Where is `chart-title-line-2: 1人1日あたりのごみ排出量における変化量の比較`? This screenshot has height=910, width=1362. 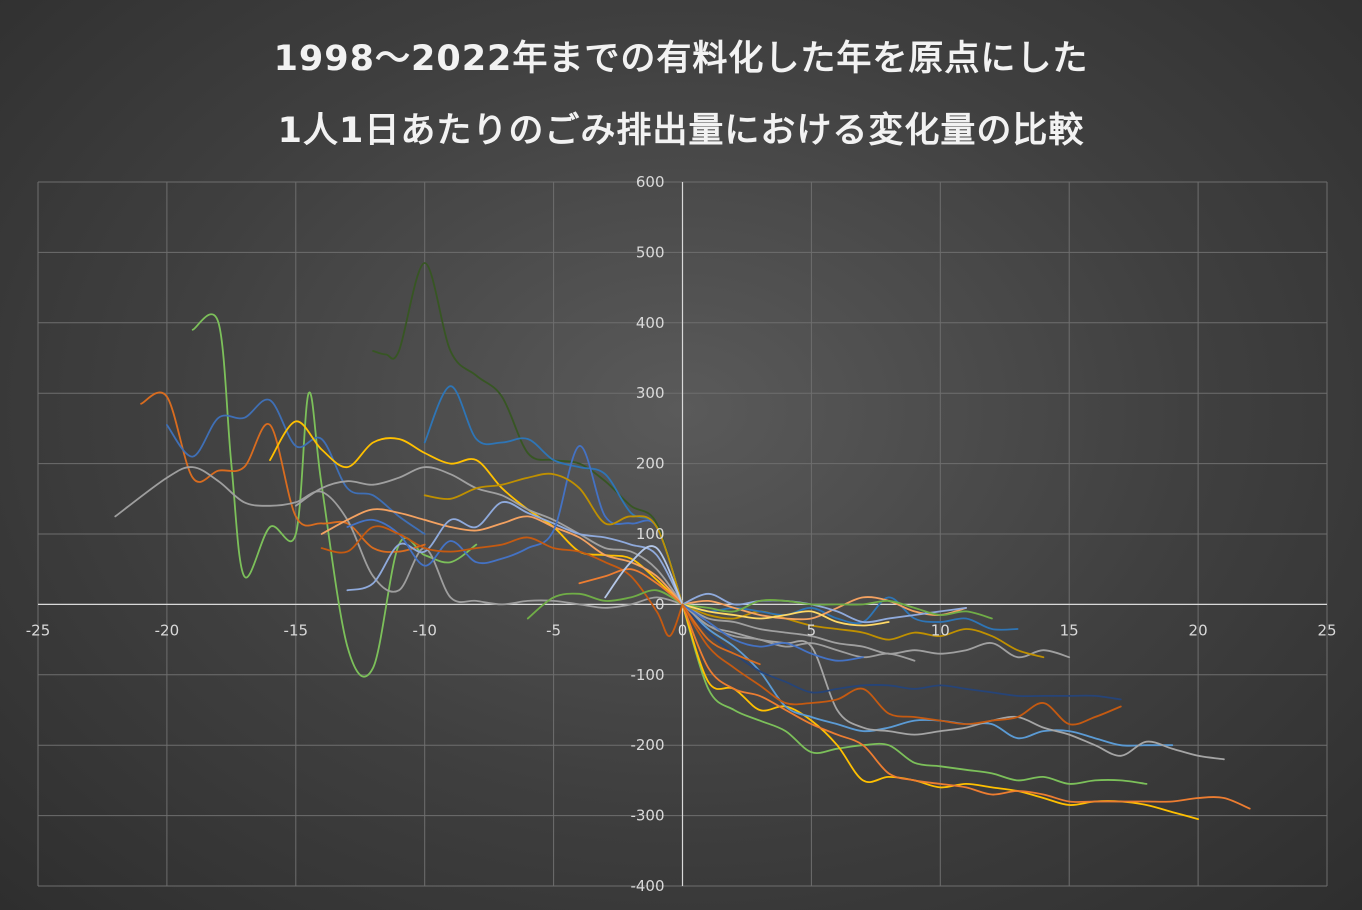 chart-title-line-2: 1人1日あたりのごみ排出量における変化量の比較 is located at coordinates (681, 131).